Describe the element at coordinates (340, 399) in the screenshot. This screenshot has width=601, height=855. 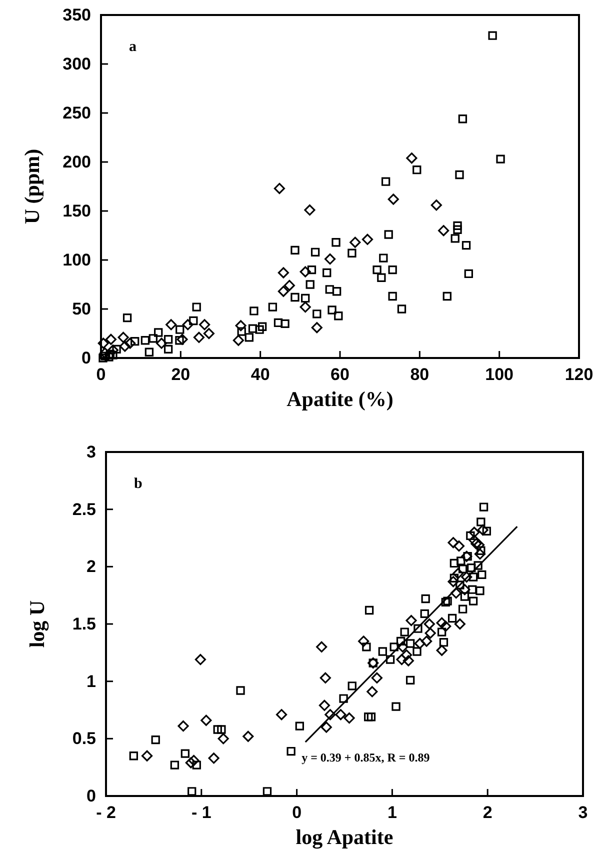
I see `x-axis-title: Apatite (%)` at that location.